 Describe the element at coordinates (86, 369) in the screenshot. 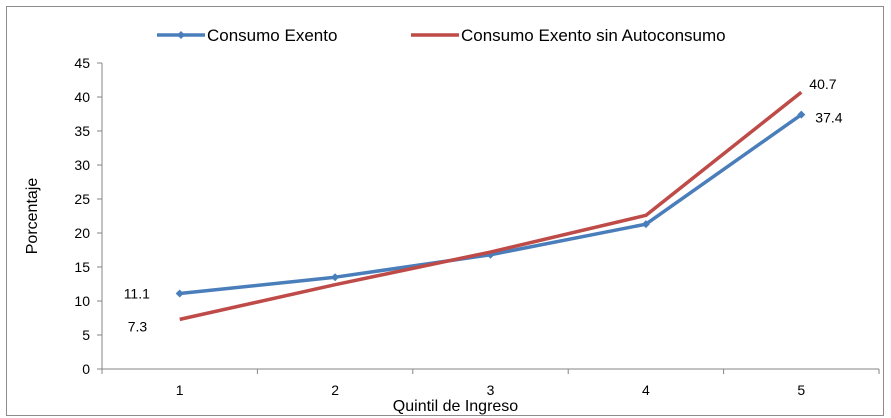

I see `y-tick-label: 0` at that location.